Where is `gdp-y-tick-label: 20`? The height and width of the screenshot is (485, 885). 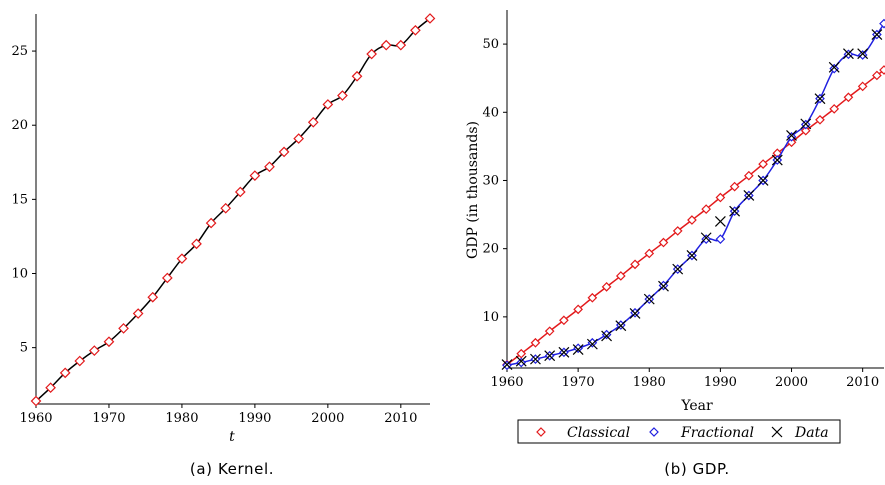 gdp-y-tick-label: 20 is located at coordinates (490, 249).